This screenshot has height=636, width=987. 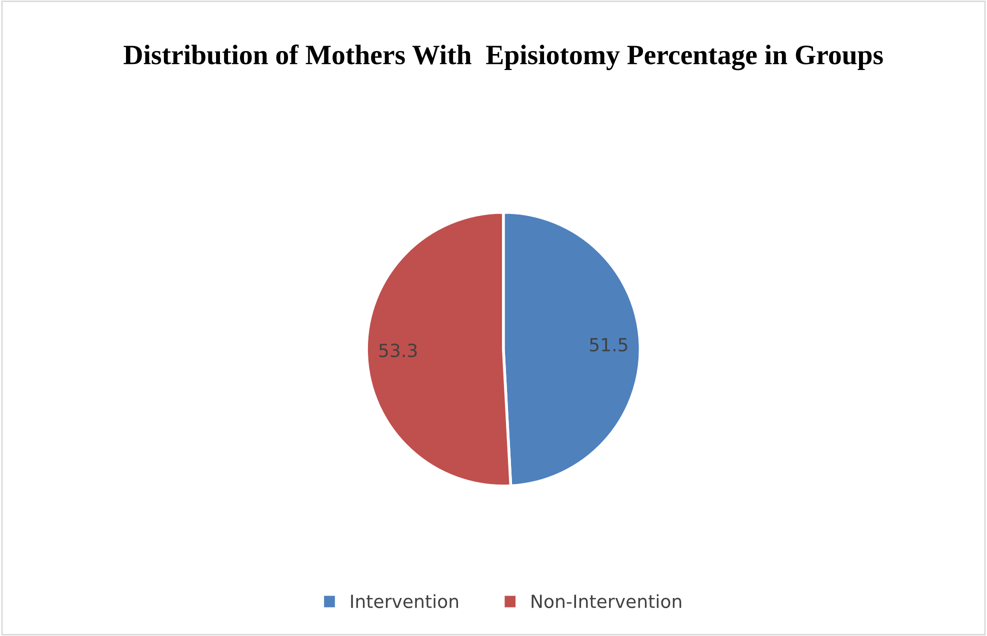 What do you see at coordinates (404, 601) in the screenshot?
I see `legend-label: Intervention` at bounding box center [404, 601].